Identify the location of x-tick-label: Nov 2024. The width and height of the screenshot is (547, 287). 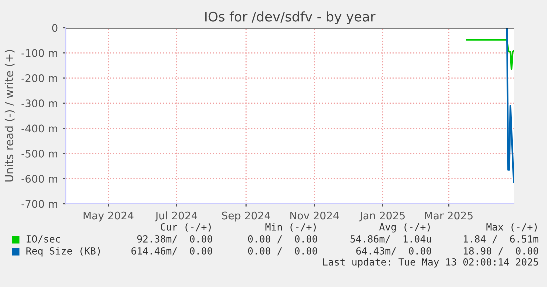
(315, 216).